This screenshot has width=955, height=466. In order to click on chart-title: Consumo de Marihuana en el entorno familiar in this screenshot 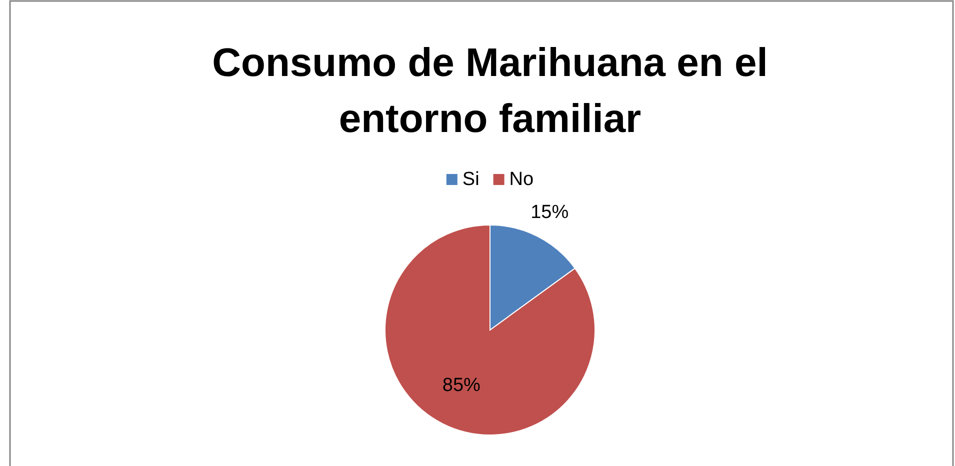, I will do `click(490, 91)`.